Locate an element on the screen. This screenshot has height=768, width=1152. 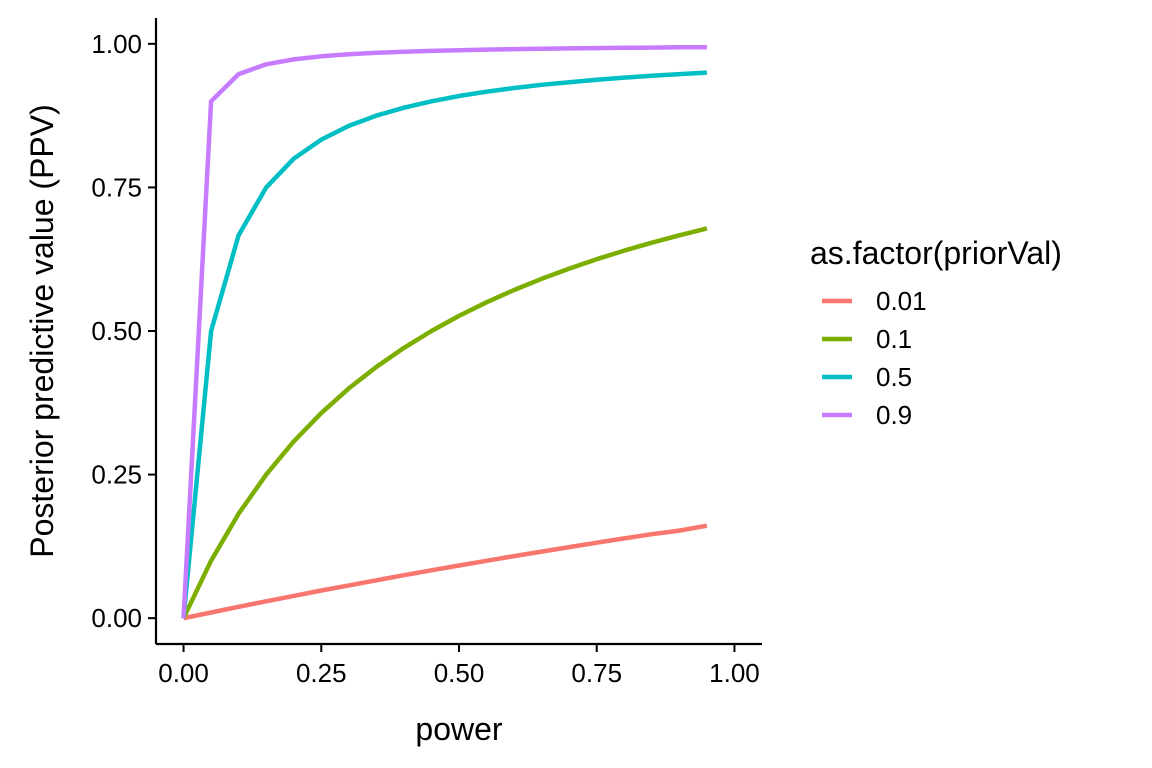
y-tick-label: 0.75 is located at coordinates (116, 187).